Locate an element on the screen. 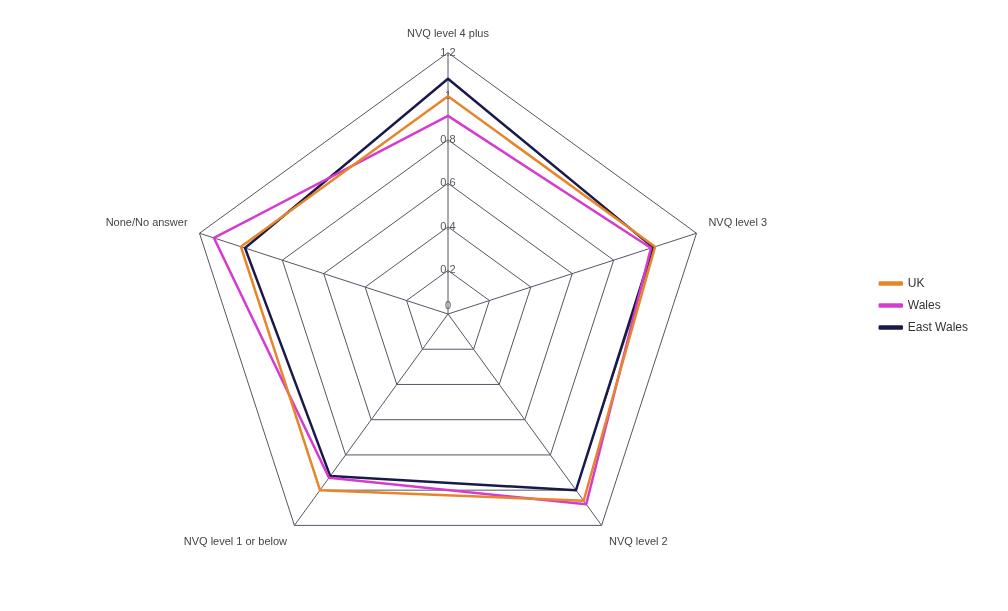 The image size is (1008, 611). y-tick-label: 0.4 is located at coordinates (448, 225).